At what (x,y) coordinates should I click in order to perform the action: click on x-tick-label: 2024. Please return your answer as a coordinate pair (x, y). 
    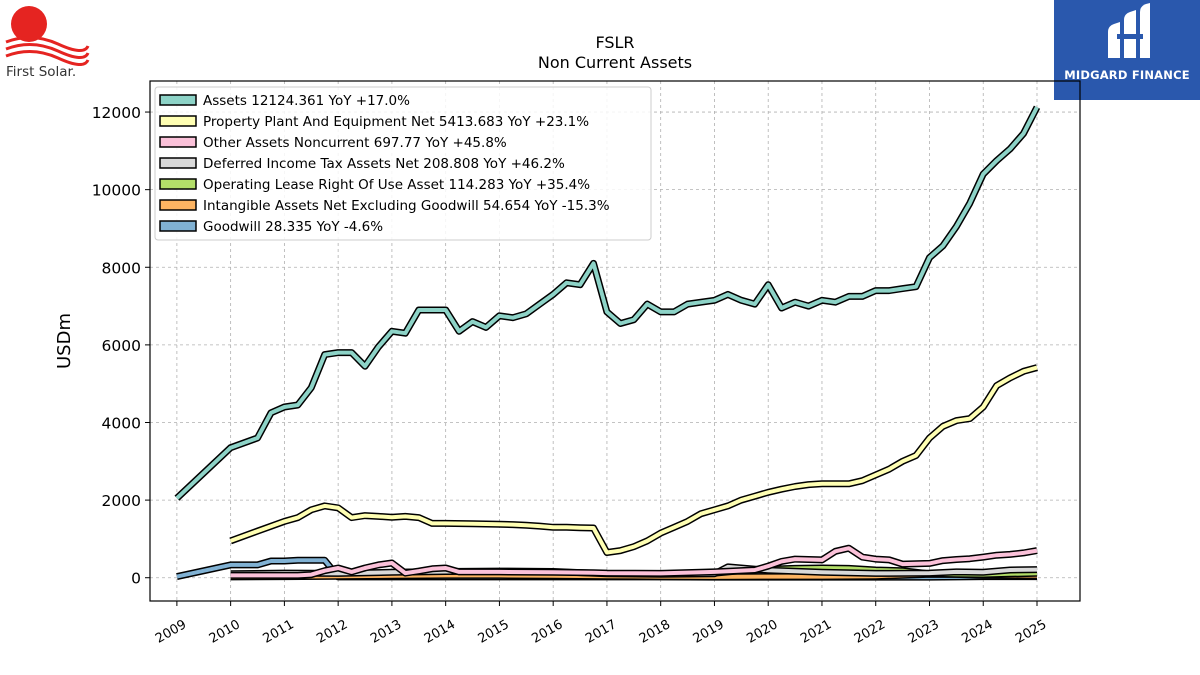
    Looking at the image, I should click on (977, 632).